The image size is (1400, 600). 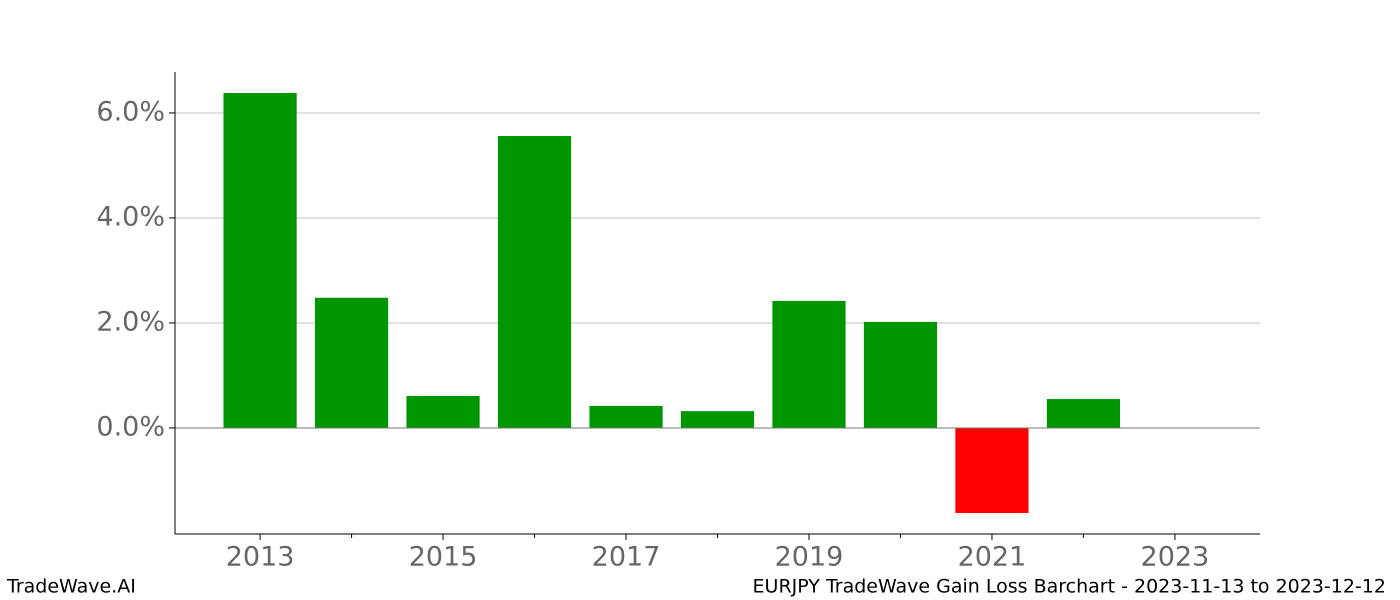 I want to click on x-tick-label: 2019, so click(x=809, y=557).